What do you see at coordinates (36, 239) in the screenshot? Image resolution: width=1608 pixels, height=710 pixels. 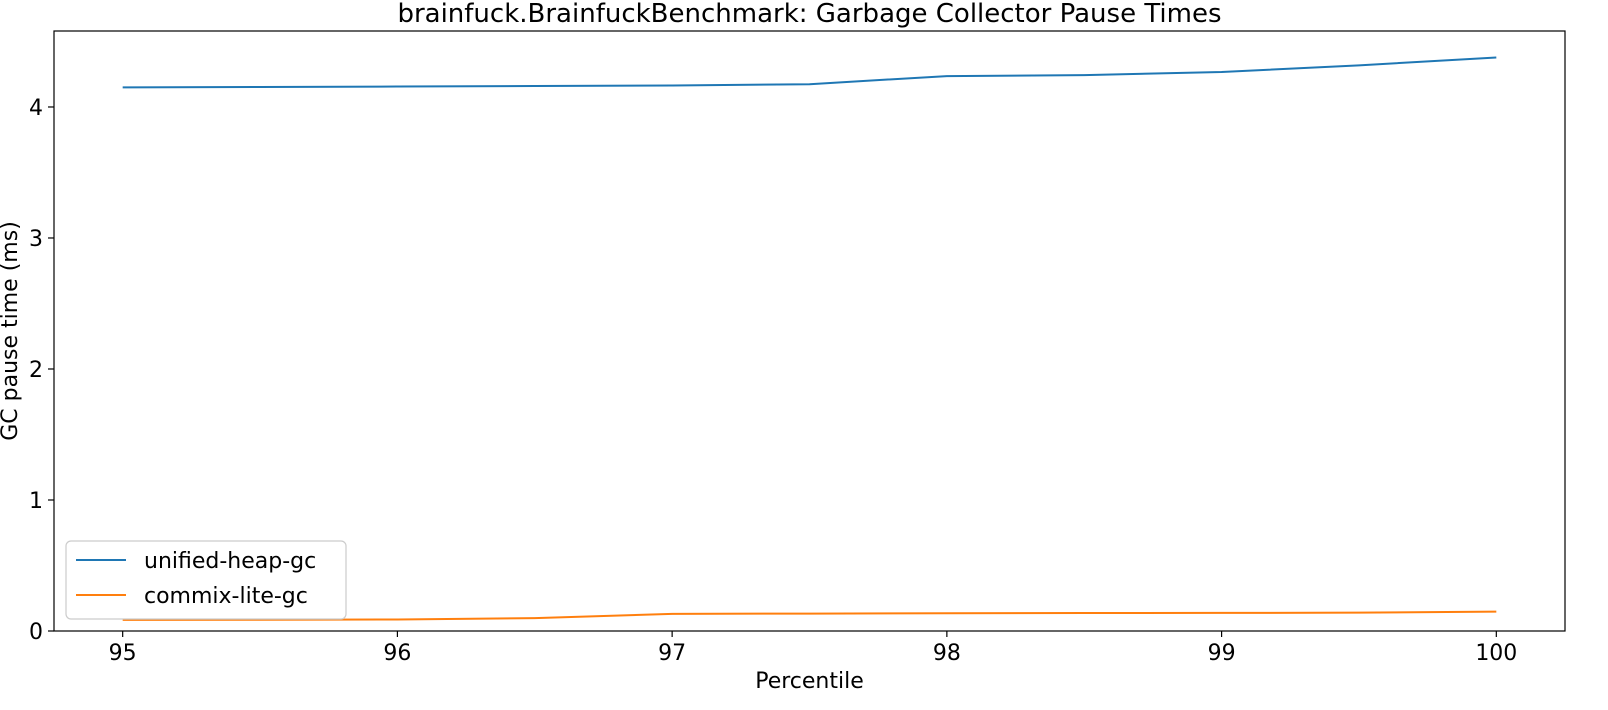 I see `y-tick-label: 3` at bounding box center [36, 239].